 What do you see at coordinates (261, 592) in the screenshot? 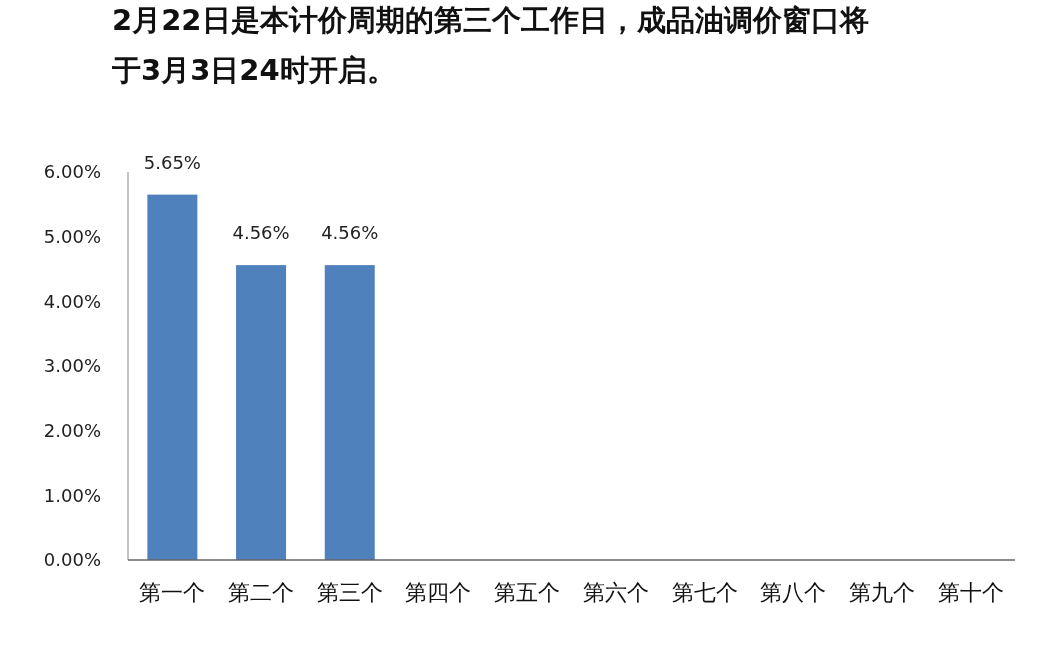
I see `x-tick-label: 第二个` at bounding box center [261, 592].